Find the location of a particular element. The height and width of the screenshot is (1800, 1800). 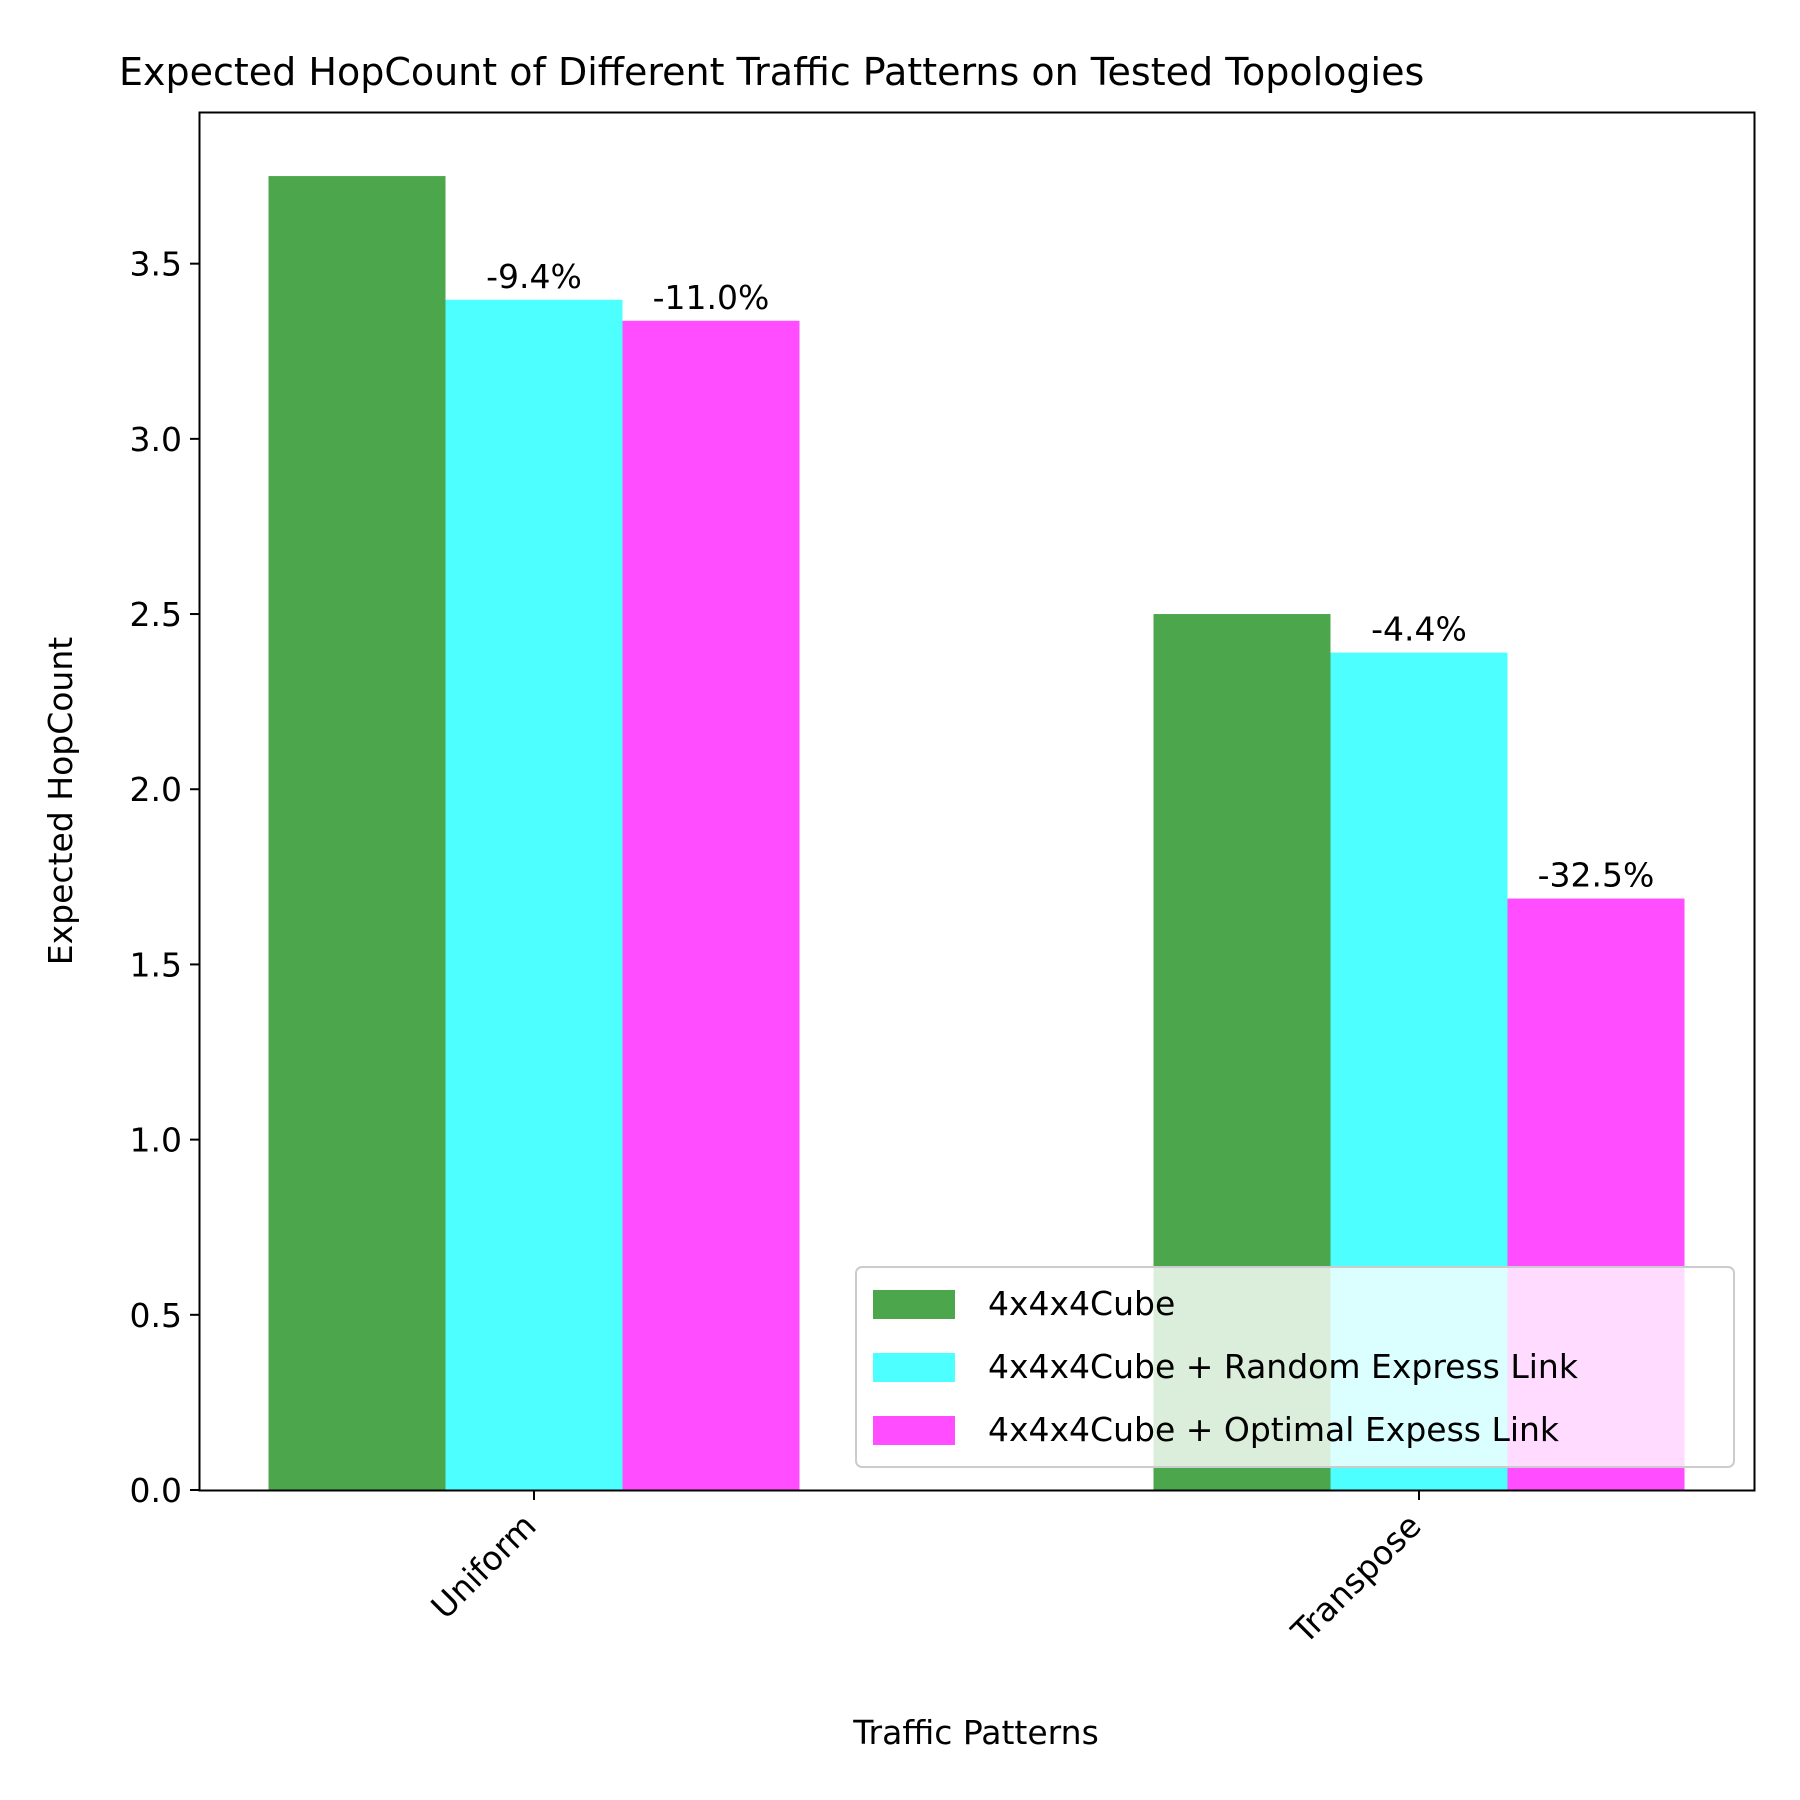

y-axis-label: Expected HopCount is located at coordinates (60, 801).